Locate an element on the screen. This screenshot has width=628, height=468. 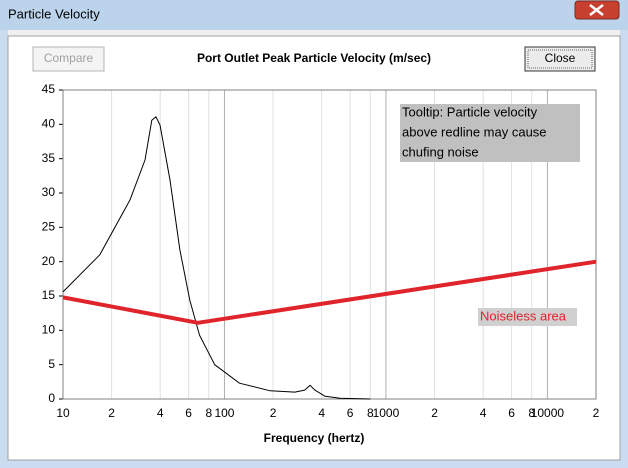
compare-label: Compare is located at coordinates (69, 58).